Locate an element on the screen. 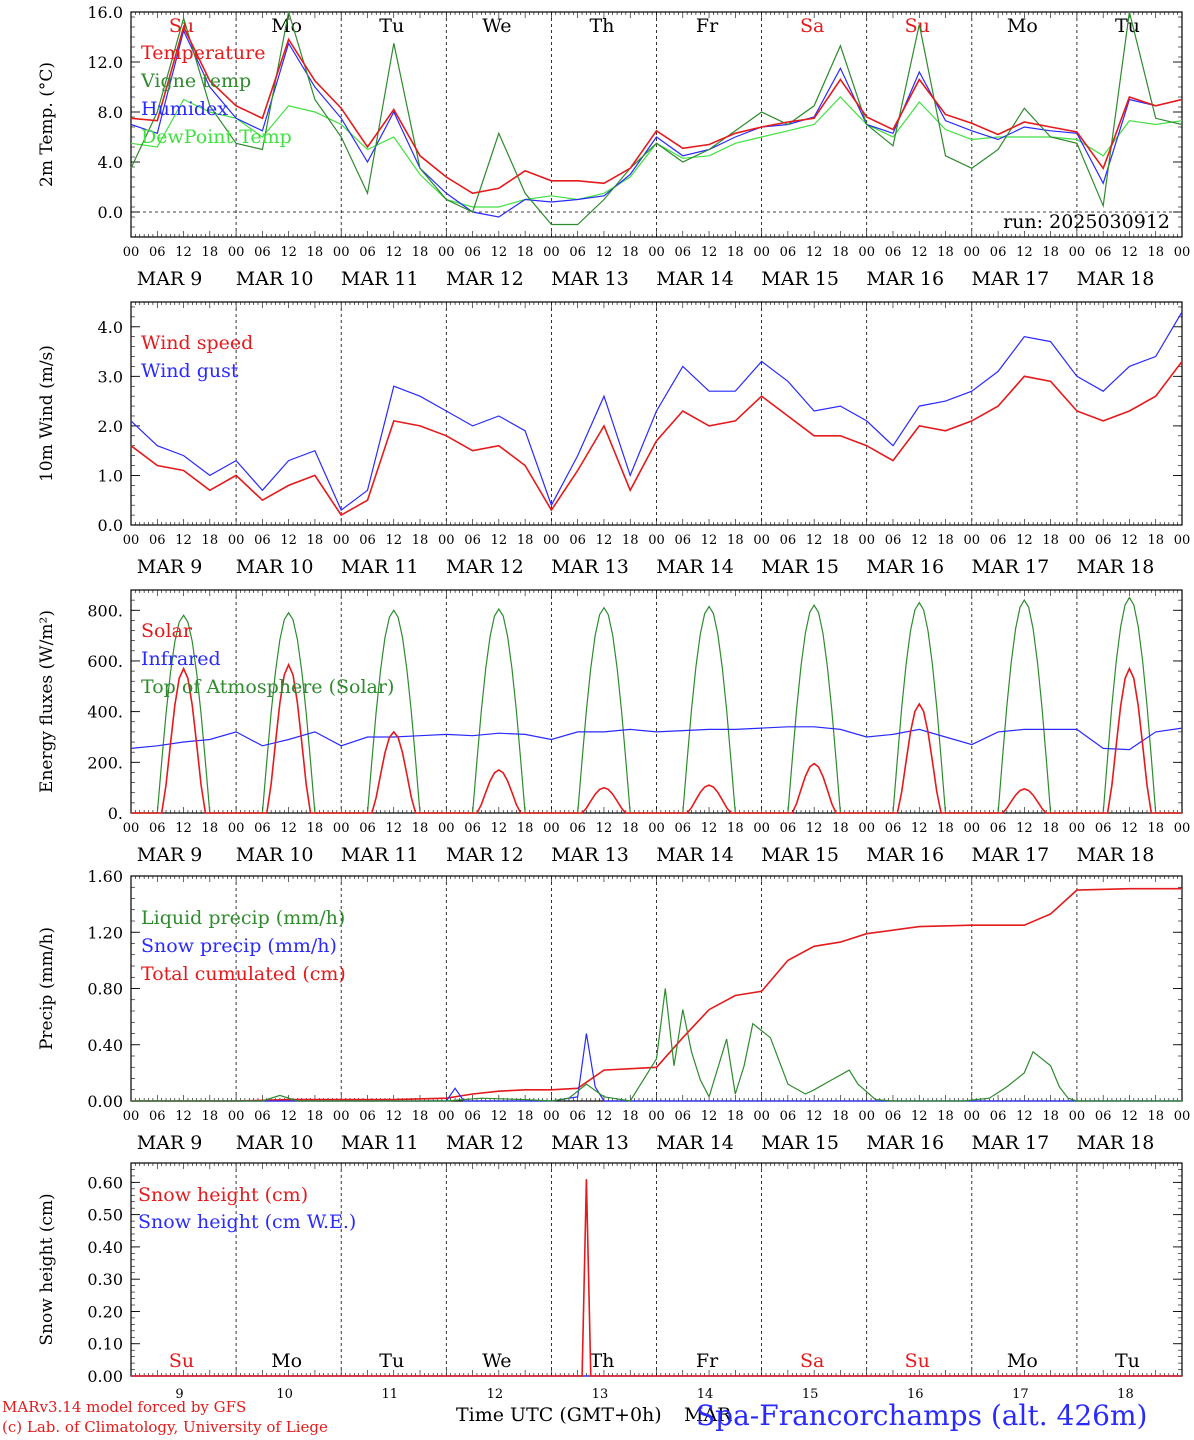 The image size is (1194, 1440). y-tick-label: 600. is located at coordinates (105, 661).